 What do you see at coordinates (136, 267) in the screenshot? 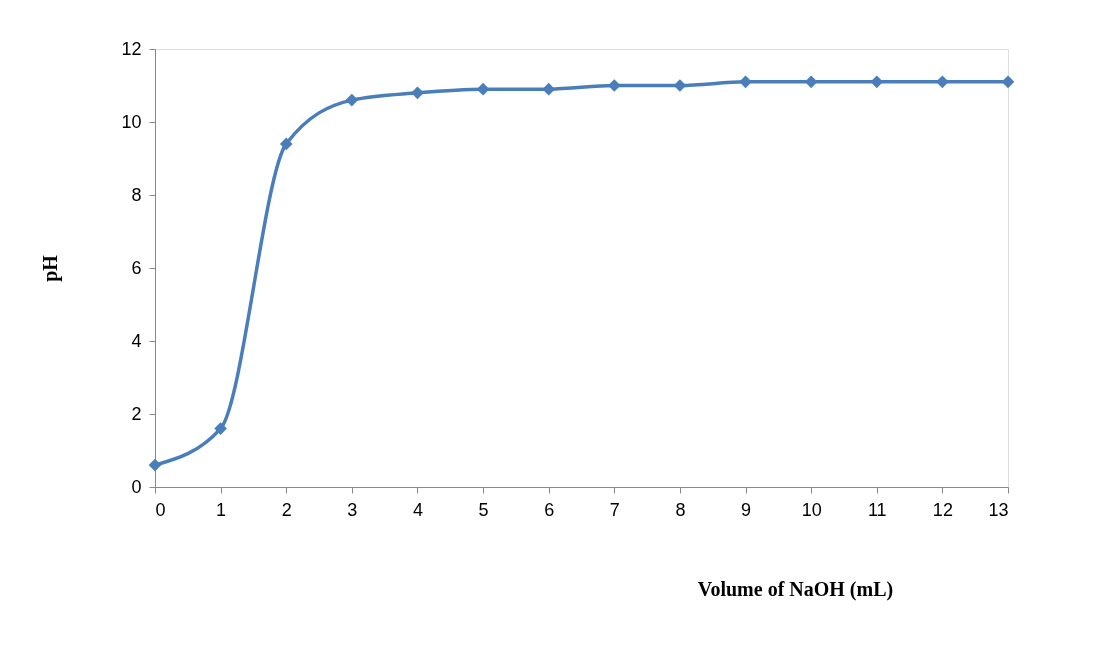
I see `y-tick-label: 6` at bounding box center [136, 267].